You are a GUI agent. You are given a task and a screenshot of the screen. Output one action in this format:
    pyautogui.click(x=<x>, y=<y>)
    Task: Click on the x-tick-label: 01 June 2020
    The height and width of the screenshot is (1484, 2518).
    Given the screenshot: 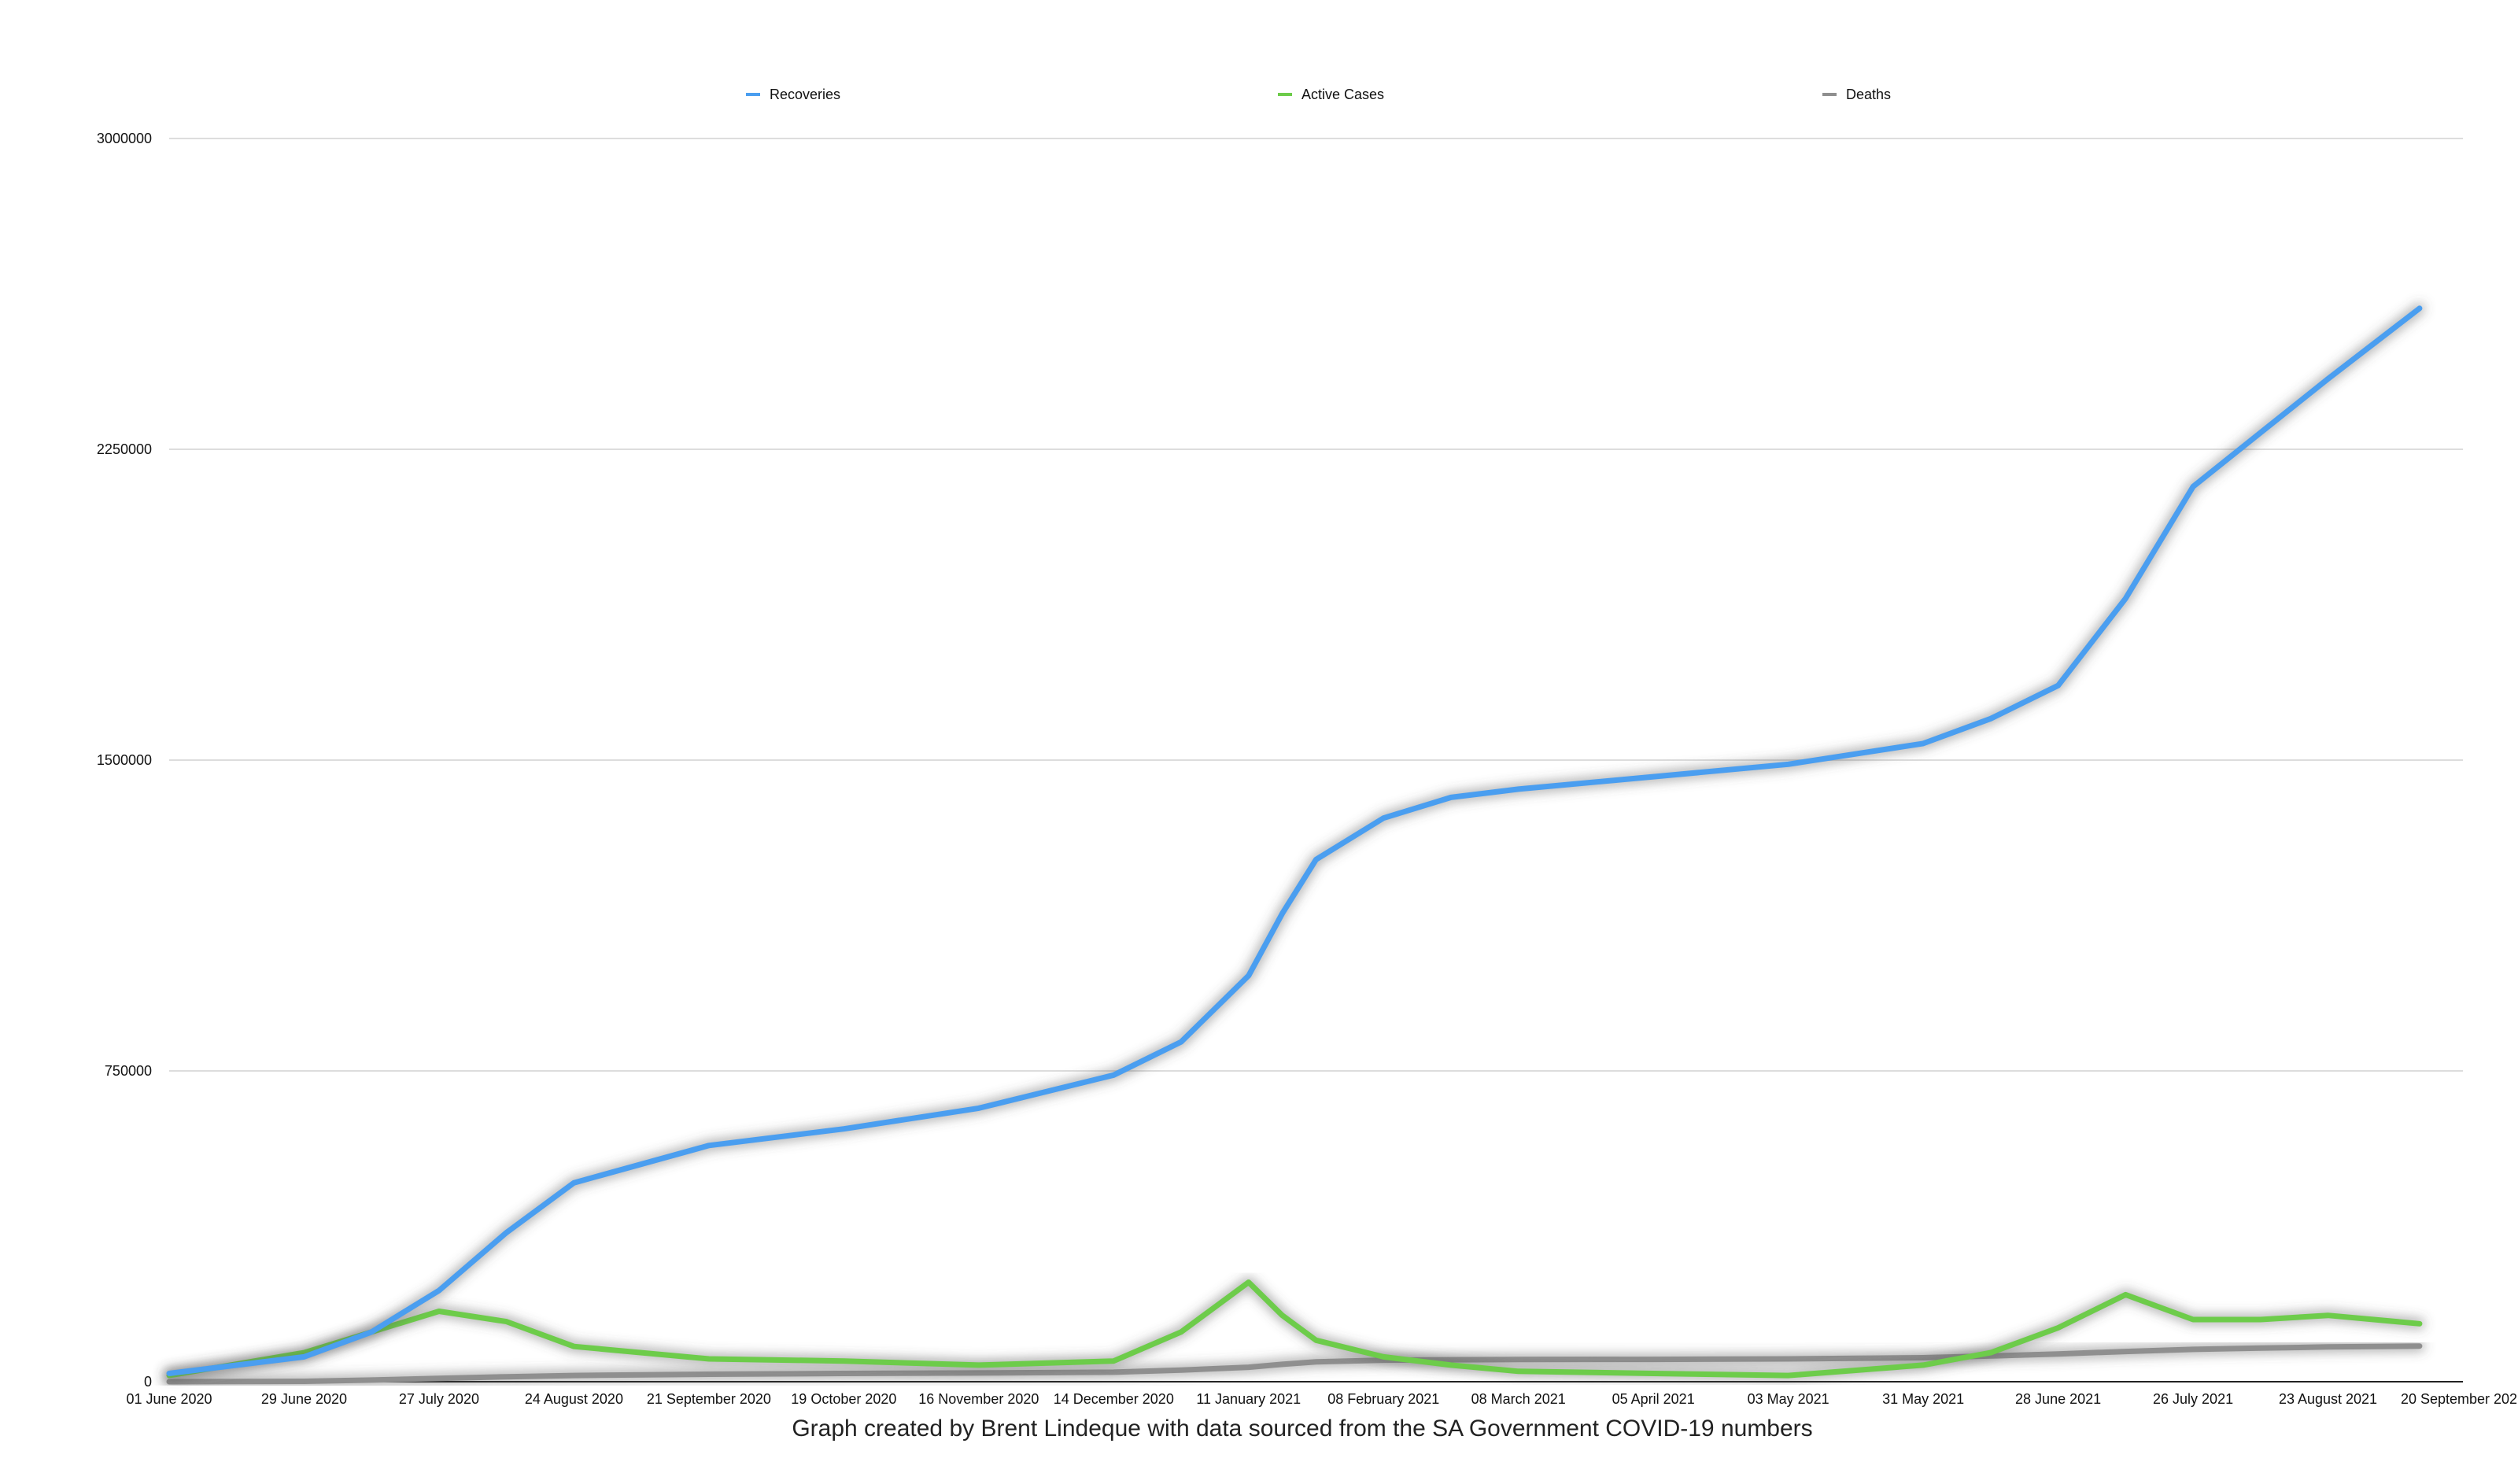 What is the action you would take?
    pyautogui.click(x=169, y=1399)
    